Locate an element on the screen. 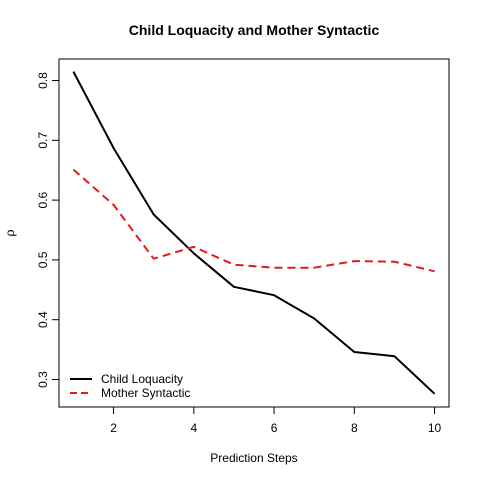 The height and width of the screenshot is (480, 480). y-axis-label: ρ is located at coordinates (10, 232).